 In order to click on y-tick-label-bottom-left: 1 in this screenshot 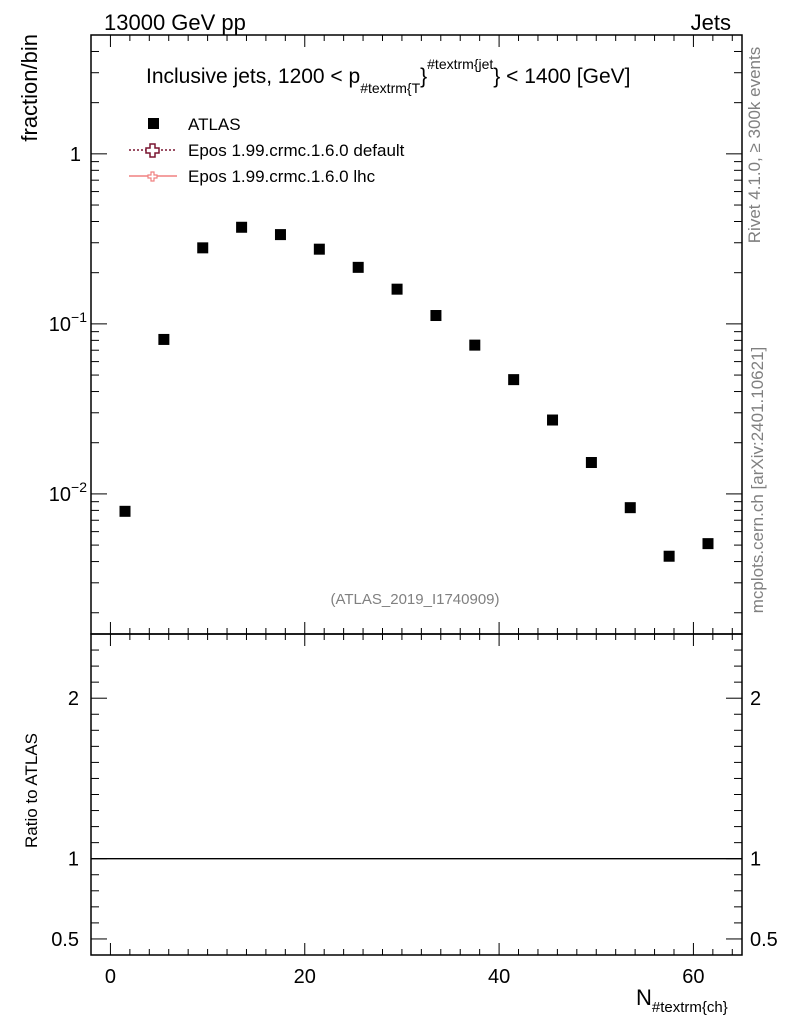, I will do `click(73, 860)`.